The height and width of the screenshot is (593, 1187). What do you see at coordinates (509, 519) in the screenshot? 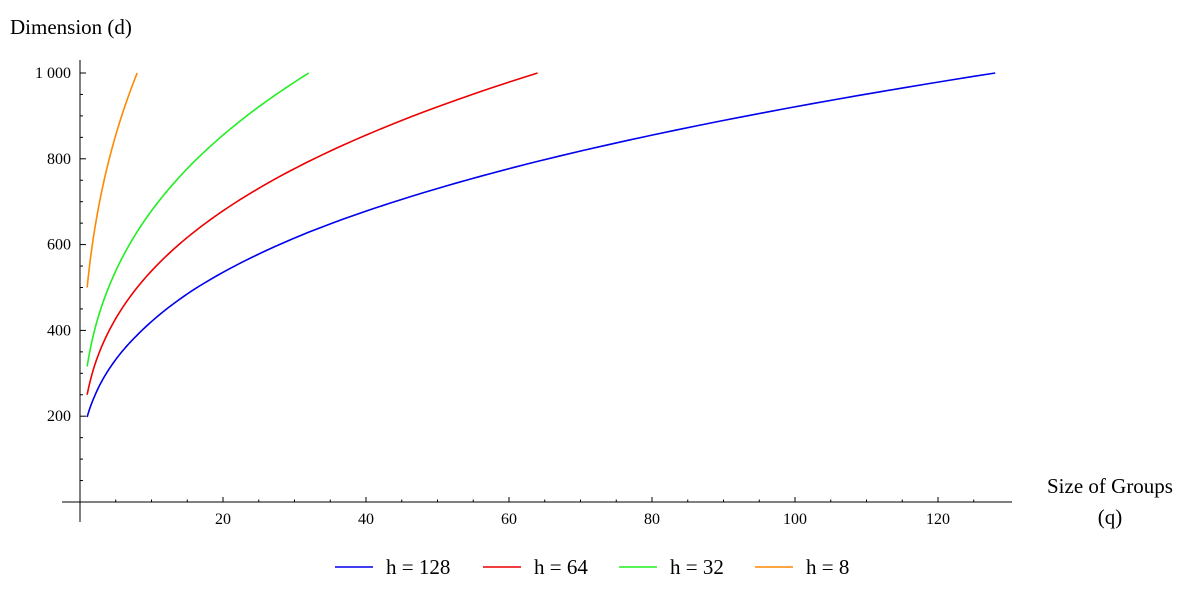
I see `x-tick-label: 60` at bounding box center [509, 519].